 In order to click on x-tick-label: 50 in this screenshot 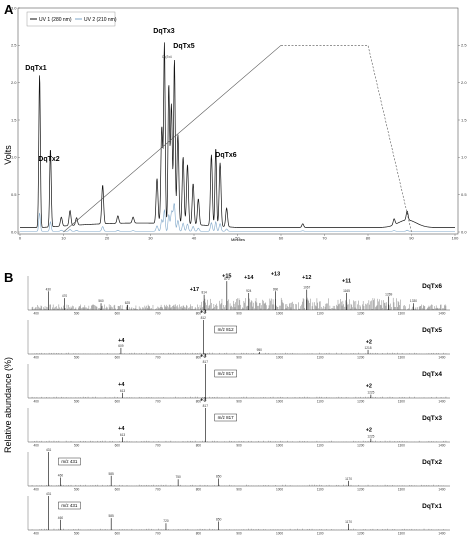, I will do `click(237, 238)`.